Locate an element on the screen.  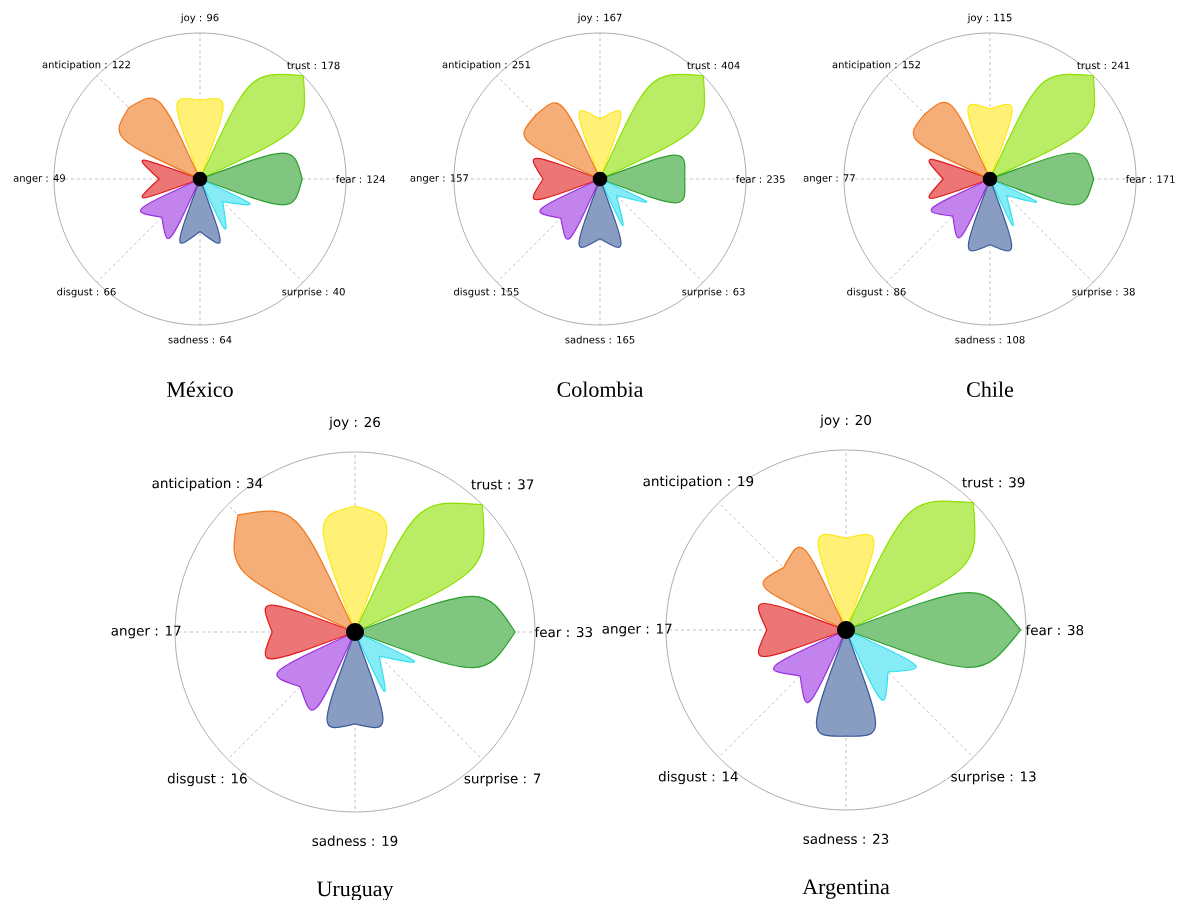
spoke-label: sadness : 165 is located at coordinates (600, 339).